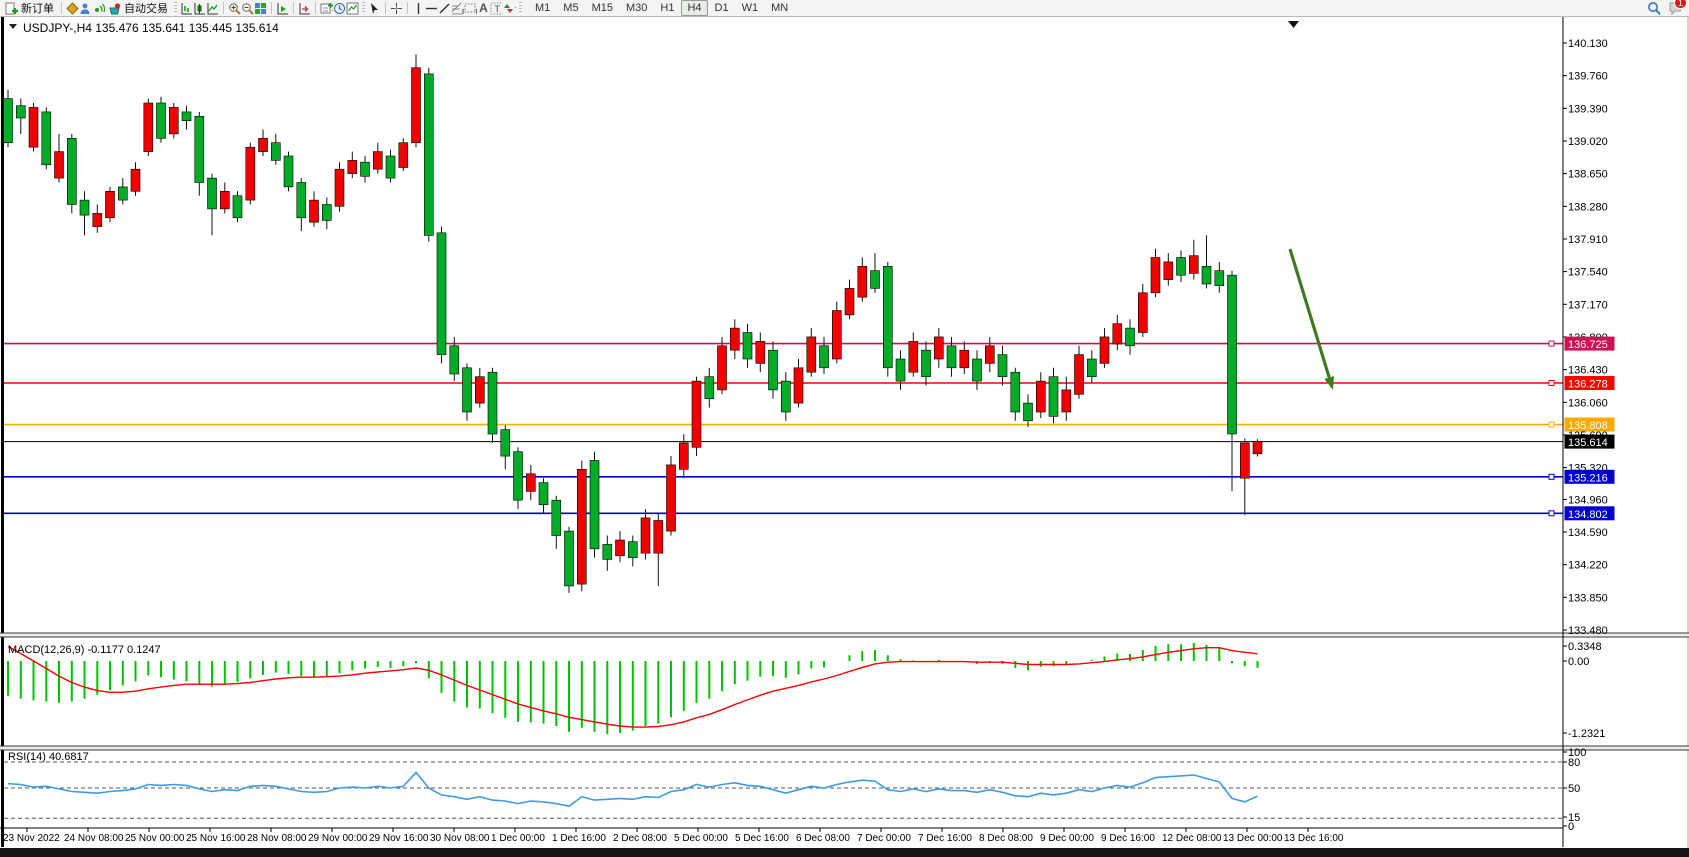  I want to click on annotation-arrow, so click(1309, 313).